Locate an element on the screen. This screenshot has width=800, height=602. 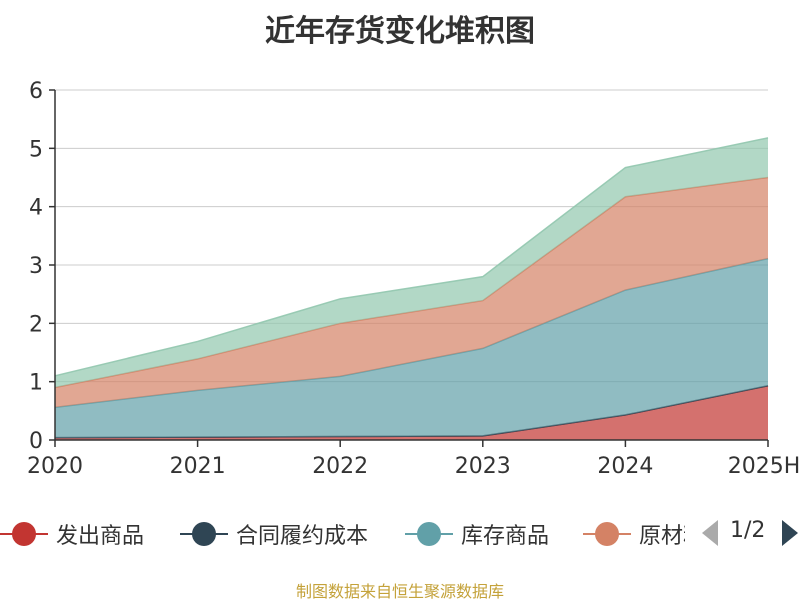
x-tick-label: 2022 is located at coordinates (340, 466).